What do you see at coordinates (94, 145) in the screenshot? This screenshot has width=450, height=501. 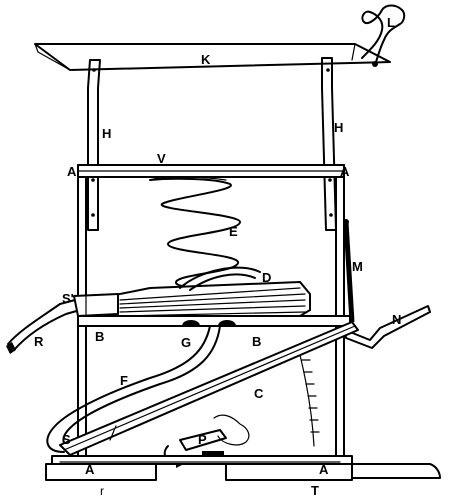 I see `left-upright` at bounding box center [94, 145].